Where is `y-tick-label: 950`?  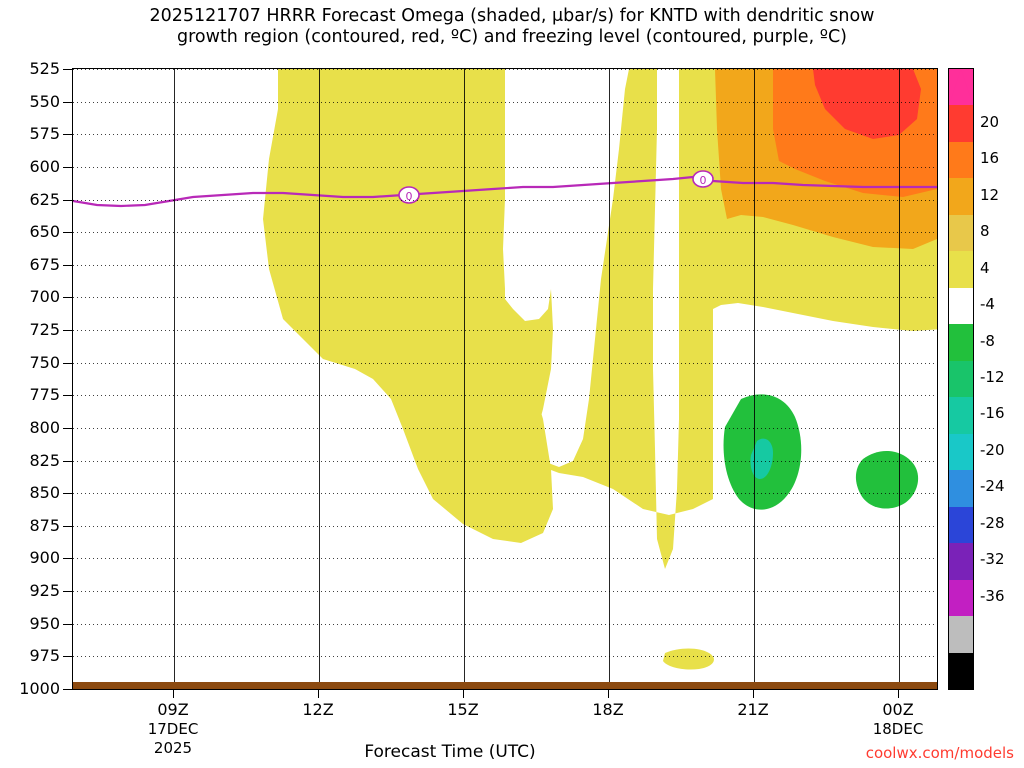 y-tick-label: 950 is located at coordinates (44, 623).